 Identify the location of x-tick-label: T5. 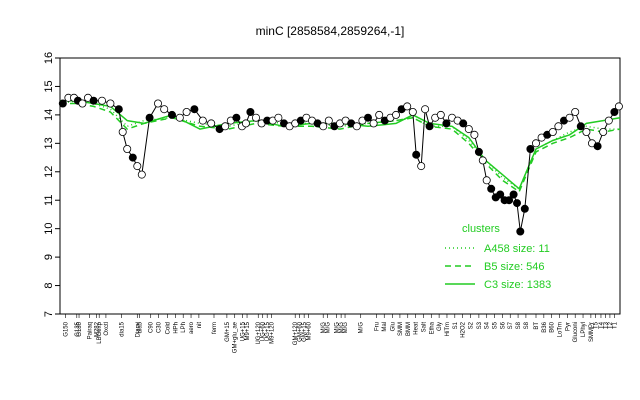
(596, 325).